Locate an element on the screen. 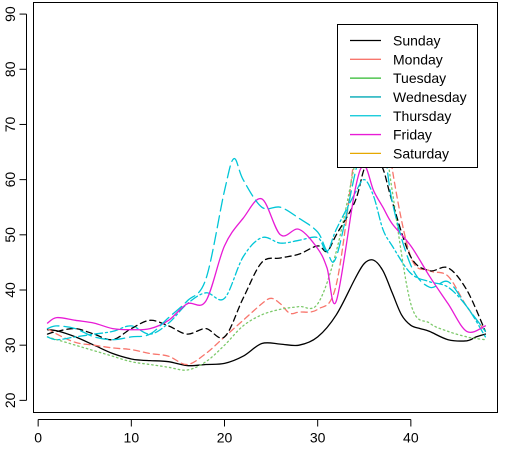 This screenshot has height=450, width=505. y-tick-label: 60 is located at coordinates (10, 180).